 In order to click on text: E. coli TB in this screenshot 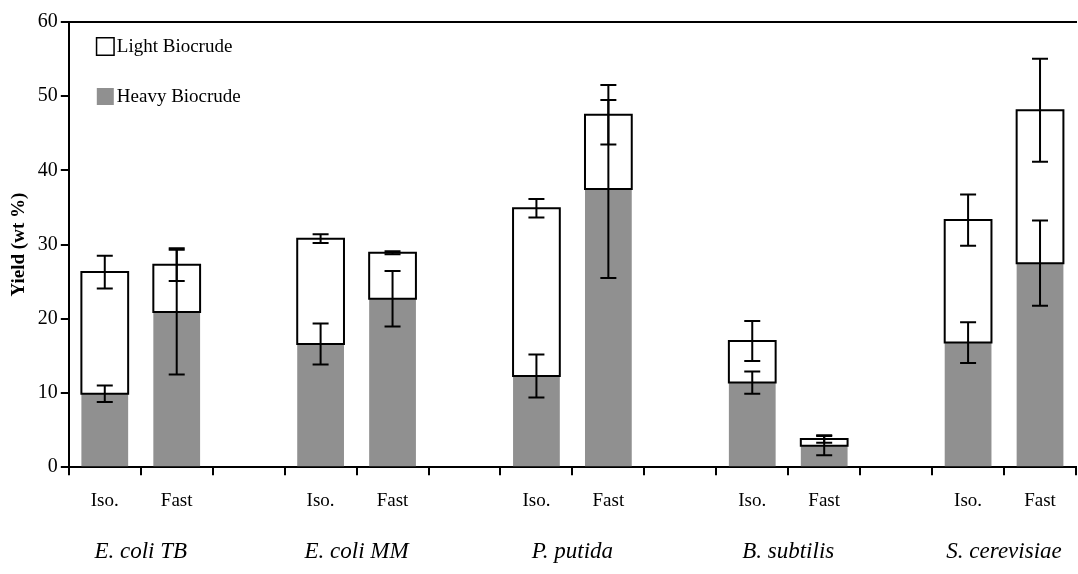, I will do `click(140, 551)`.